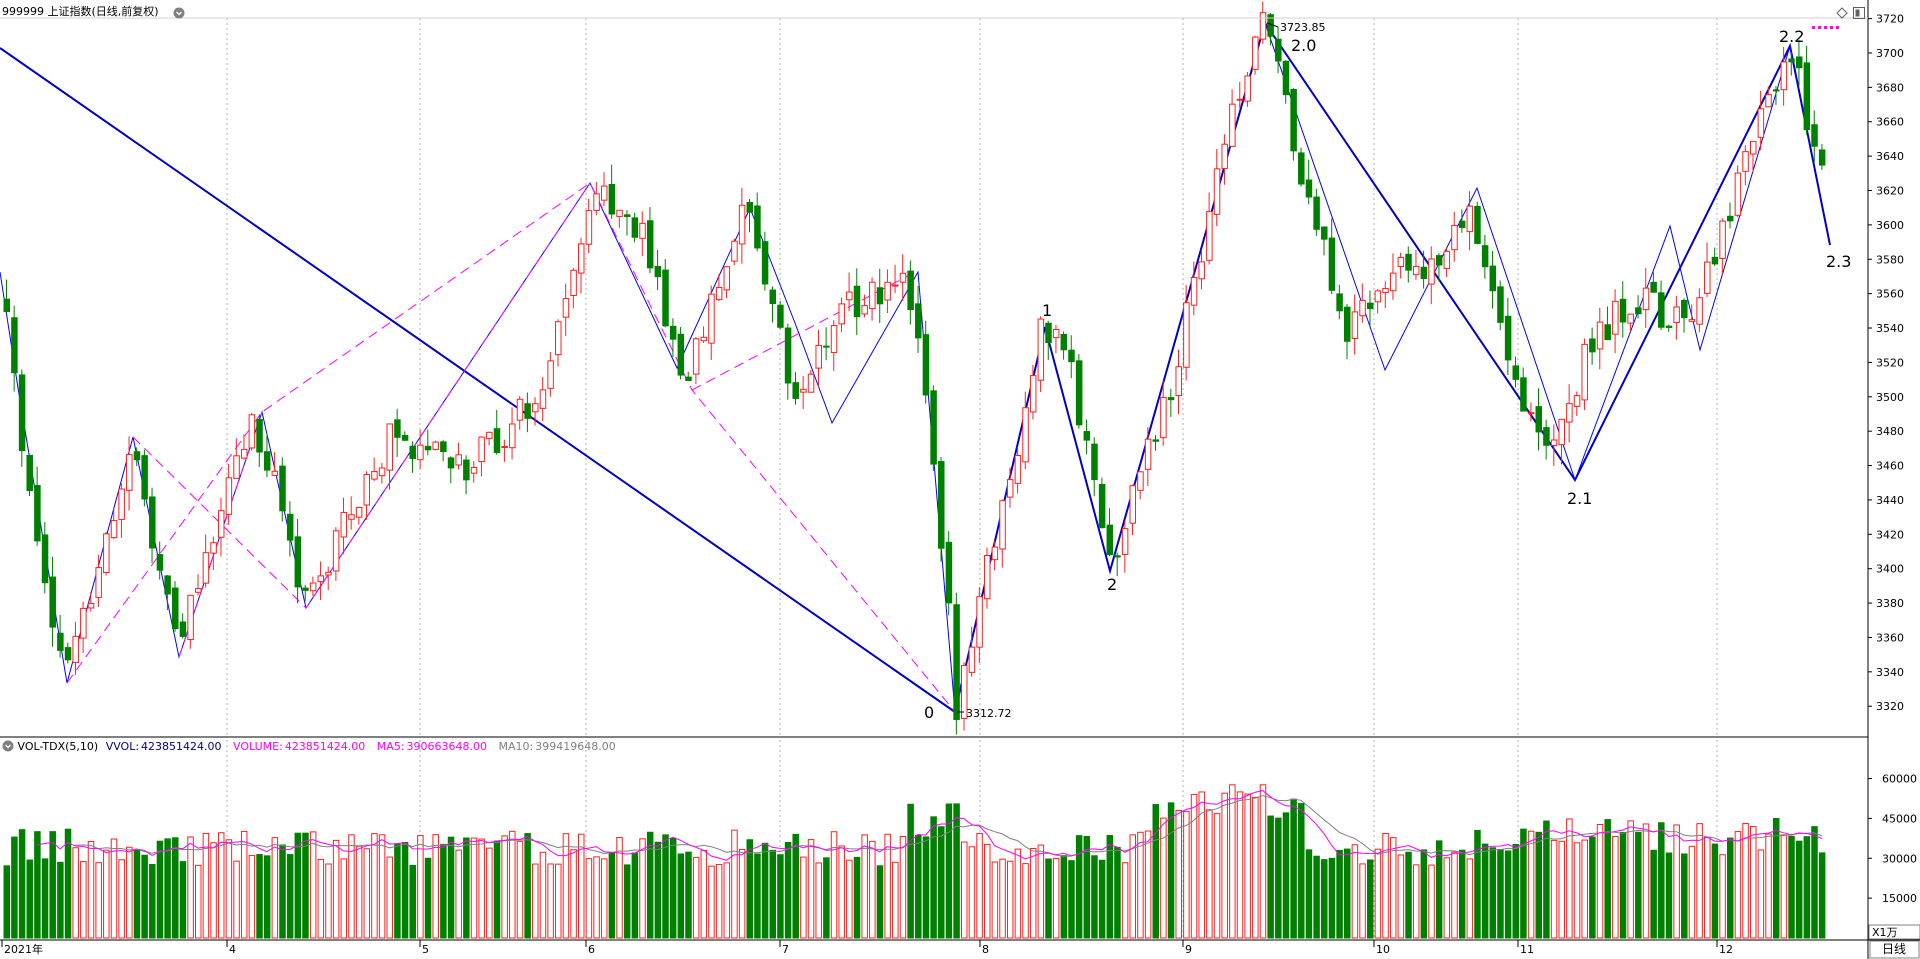 The image size is (1920, 959). I want to click on price-tick-label: 3560, so click(1890, 294).